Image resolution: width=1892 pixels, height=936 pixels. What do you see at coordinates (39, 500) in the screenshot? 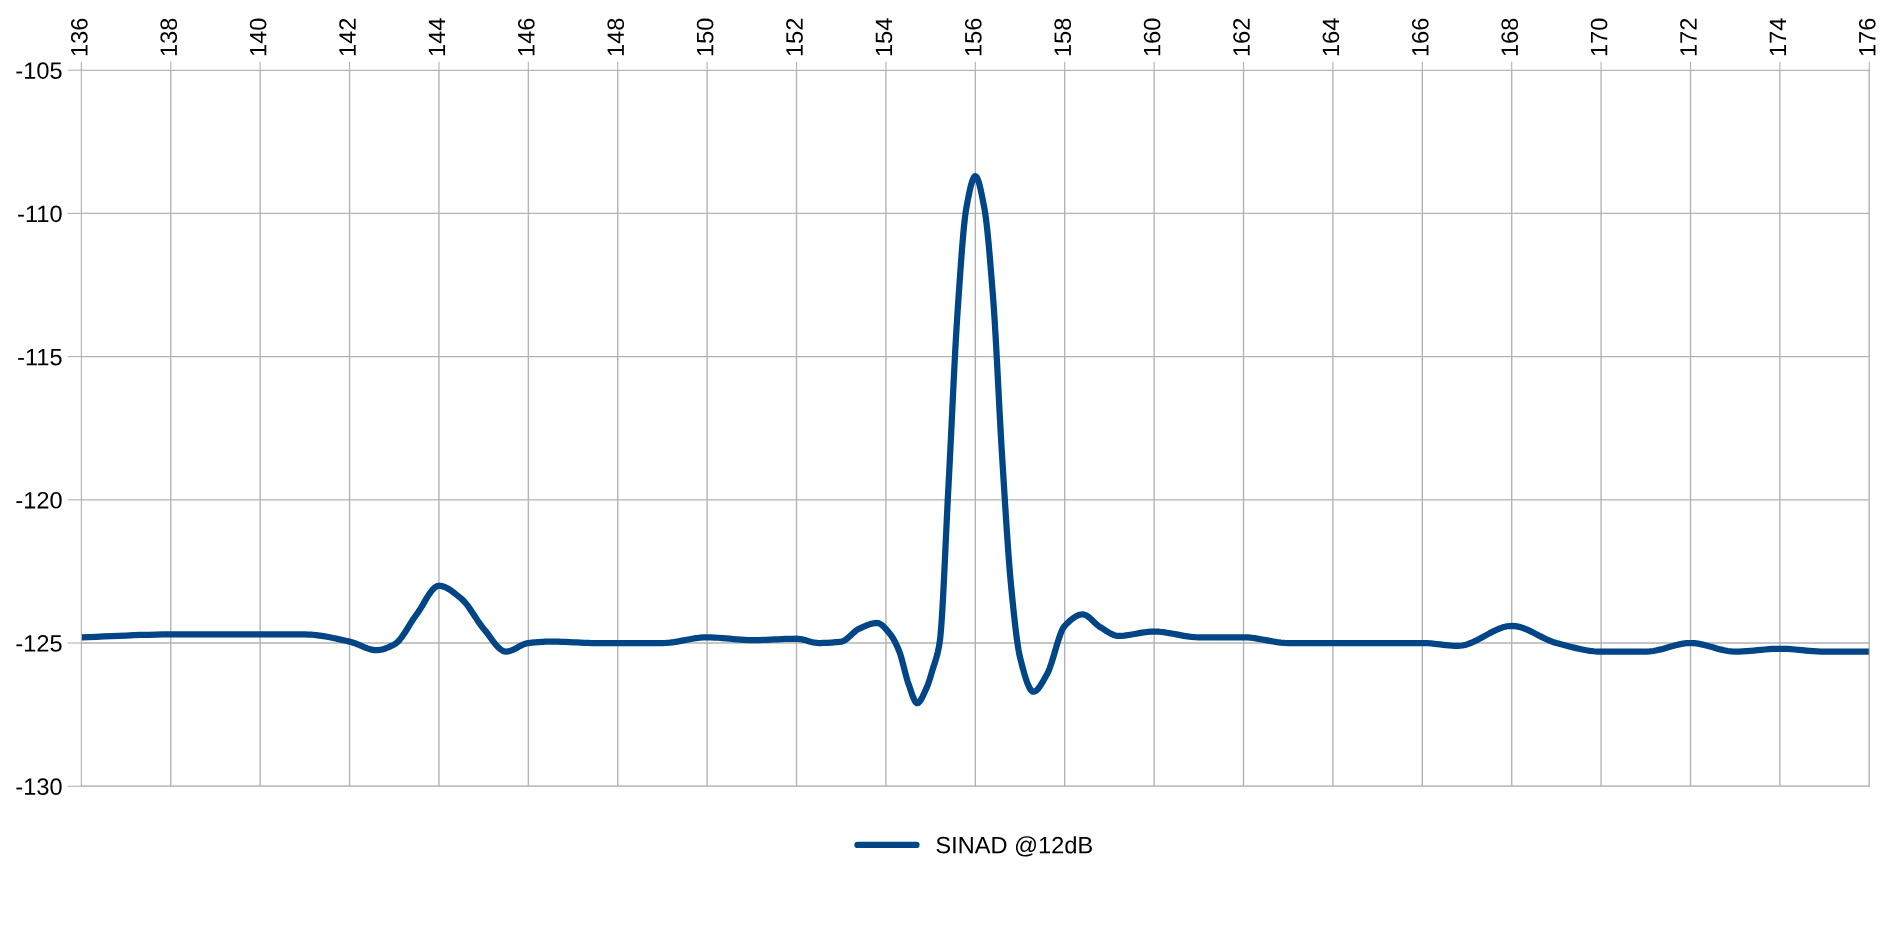
I see `y-tick-label: -120` at bounding box center [39, 500].